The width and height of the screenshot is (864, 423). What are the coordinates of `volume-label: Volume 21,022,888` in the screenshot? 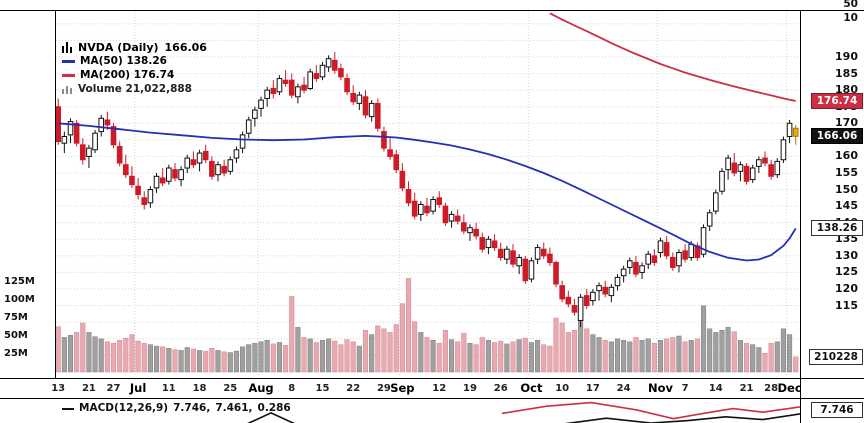 It's located at (135, 89).